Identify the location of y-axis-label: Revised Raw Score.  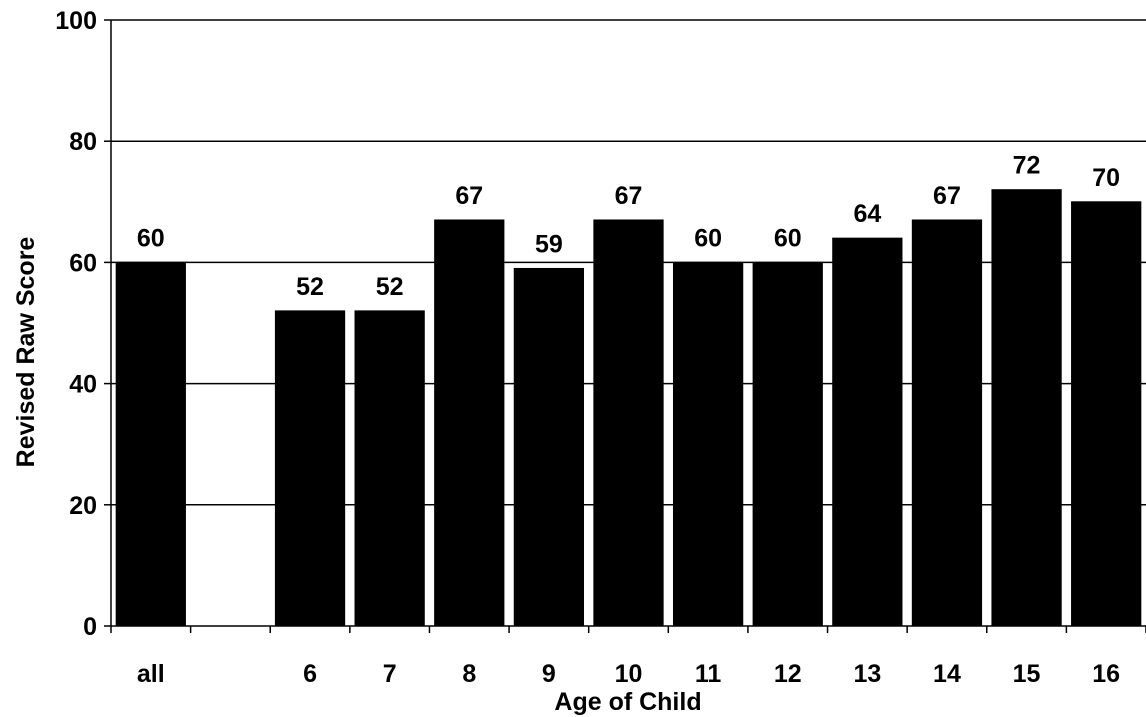
(26, 352).